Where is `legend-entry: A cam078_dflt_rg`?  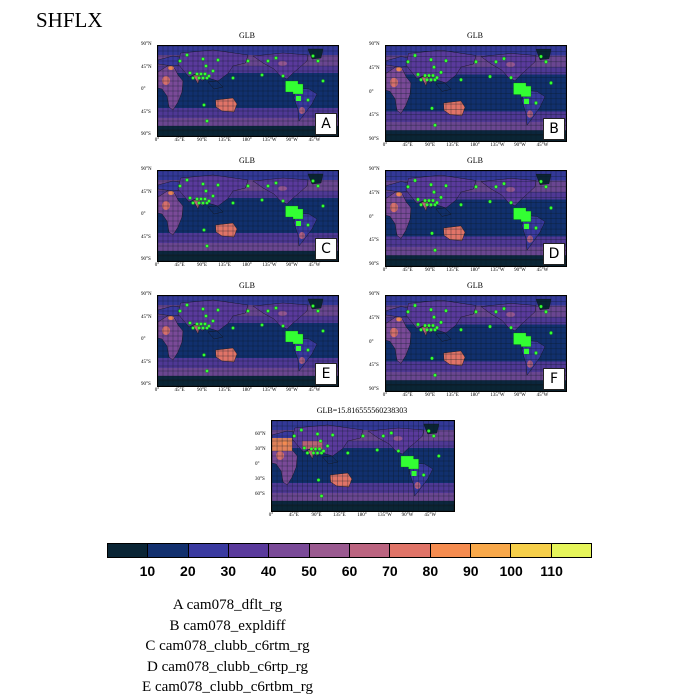
legend-entry: A cam078_dflt_rg is located at coordinates (227, 605).